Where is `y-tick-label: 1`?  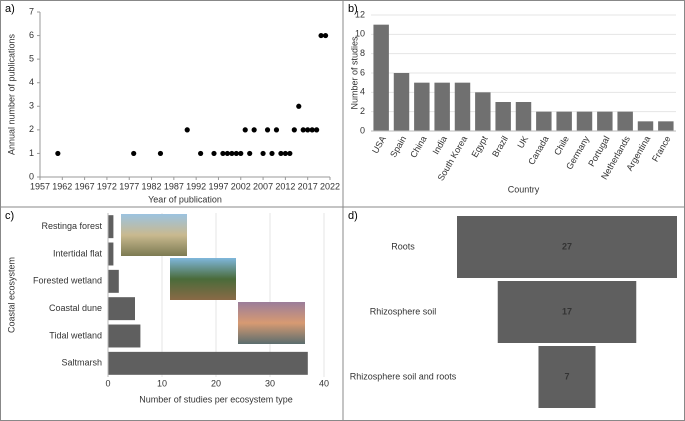
y-tick-label: 1 is located at coordinates (31, 153).